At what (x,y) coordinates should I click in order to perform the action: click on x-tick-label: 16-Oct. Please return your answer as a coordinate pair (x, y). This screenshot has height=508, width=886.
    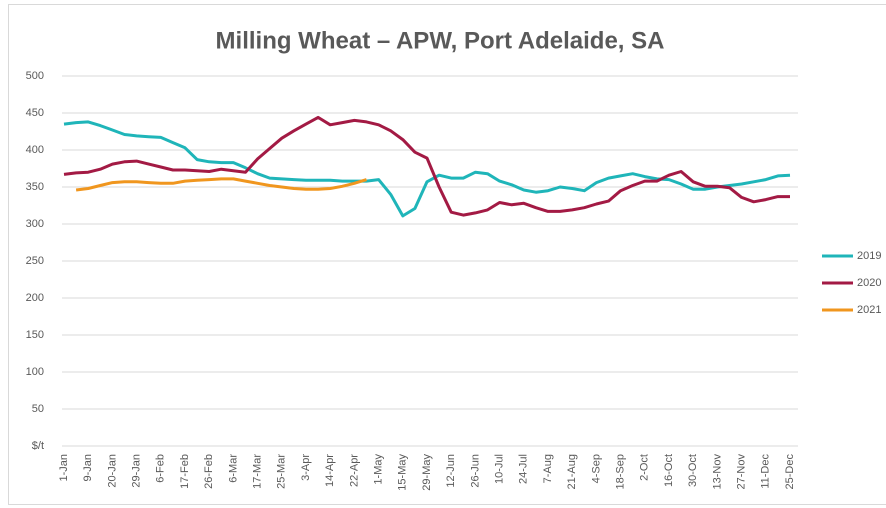
    Looking at the image, I should click on (669, 470).